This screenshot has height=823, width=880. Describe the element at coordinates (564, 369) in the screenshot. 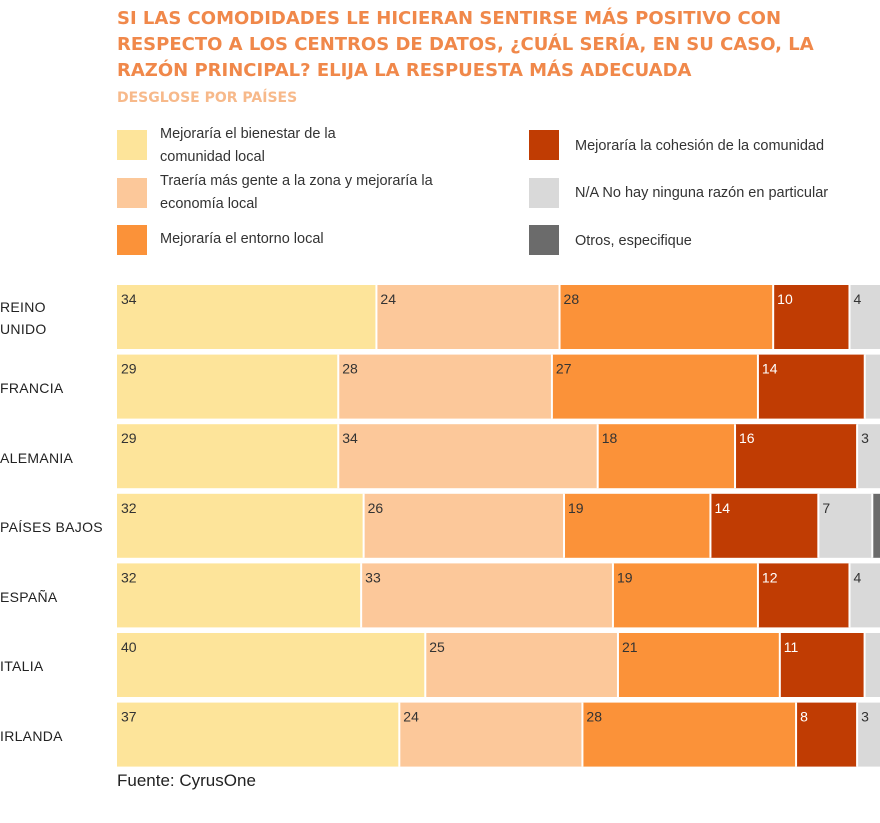

I see `data-label-francia-3: 27` at that location.